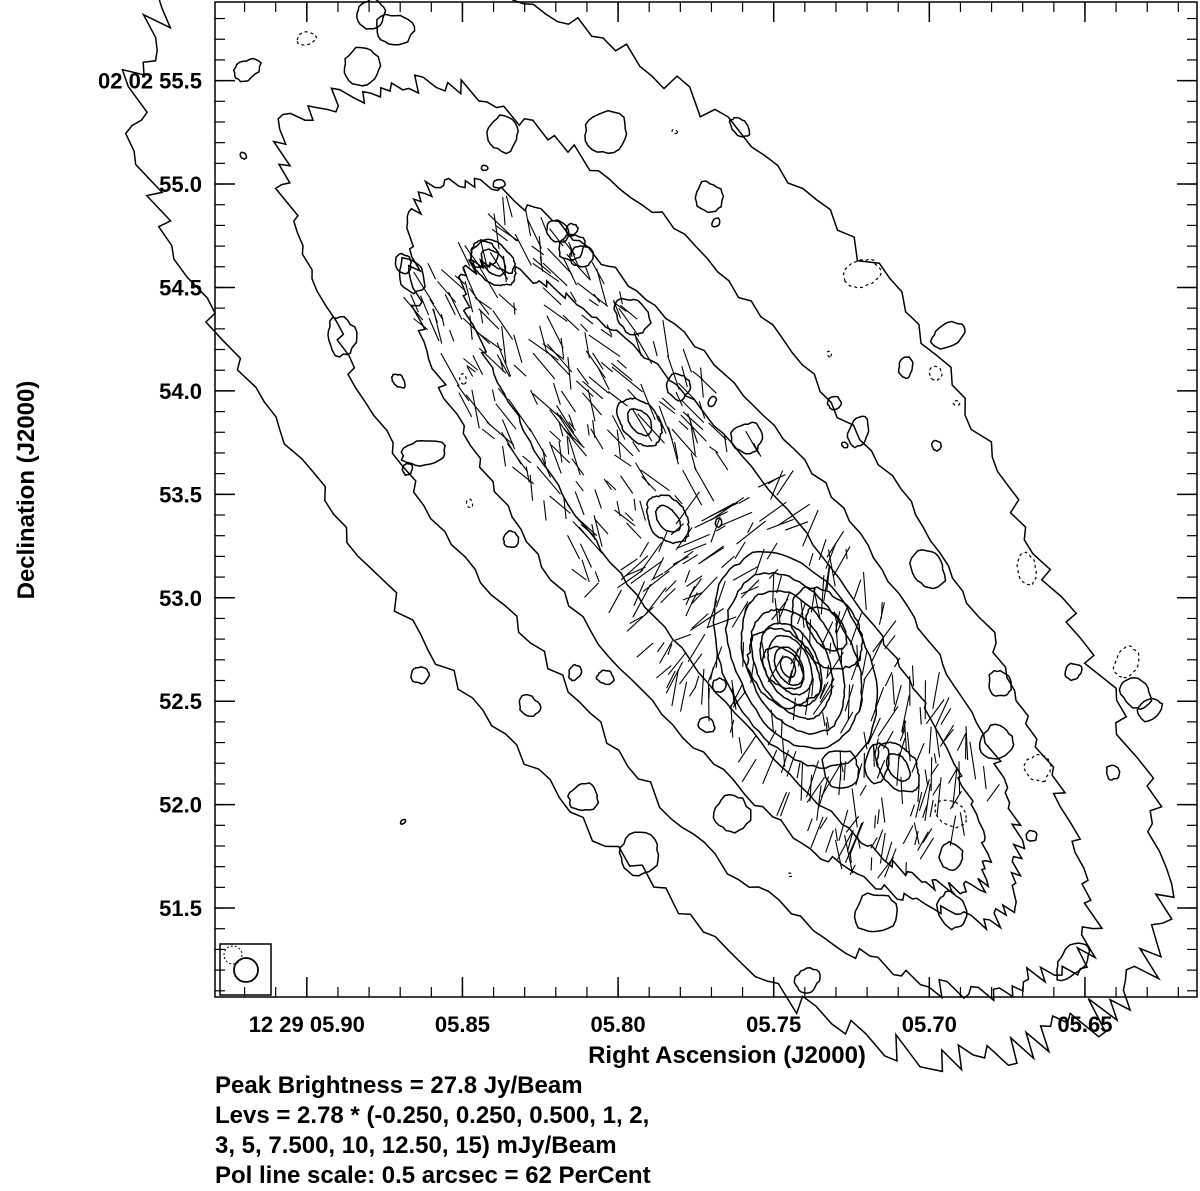 The width and height of the screenshot is (1200, 1191). Describe the element at coordinates (416, 1146) in the screenshot. I see `contour-levels-note-2: 3, 5, 7.500, 10, 12.50, 15) mJy/Beam` at that location.